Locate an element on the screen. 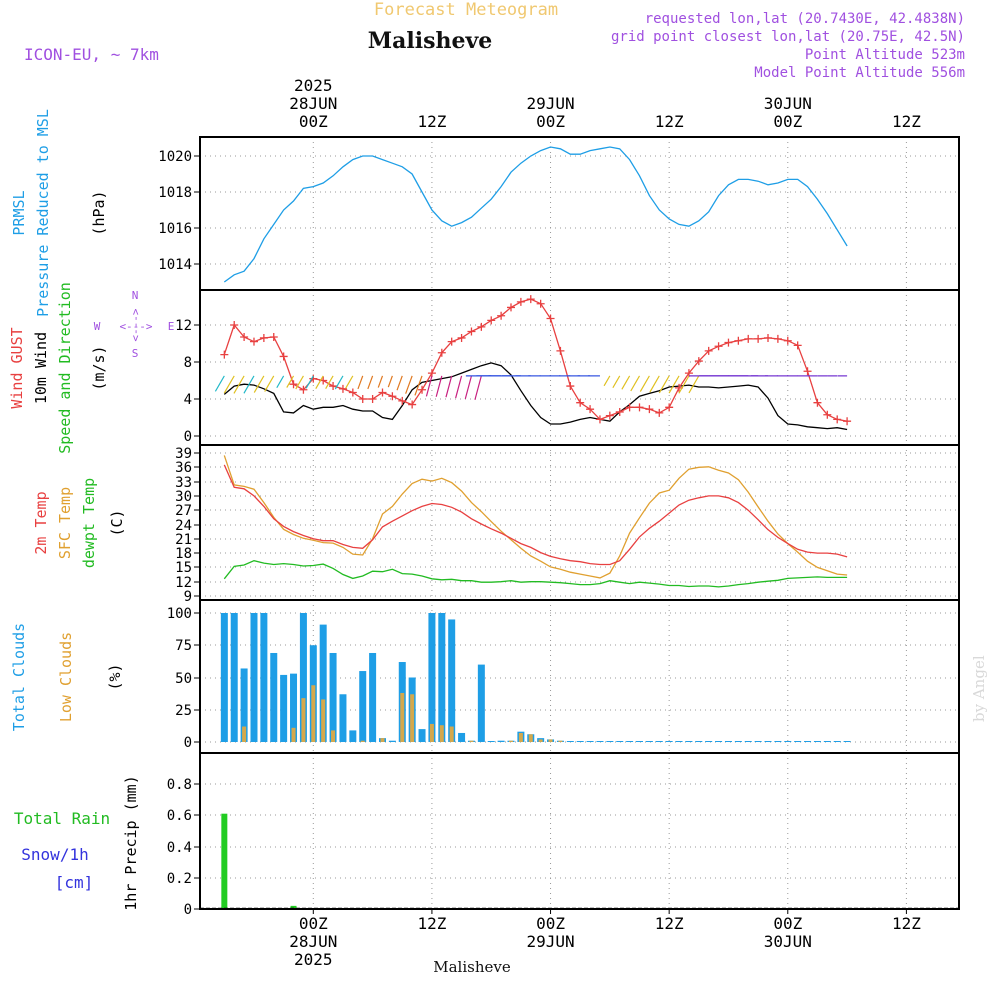  bottom-time-label: 00Z is located at coordinates (550, 923).